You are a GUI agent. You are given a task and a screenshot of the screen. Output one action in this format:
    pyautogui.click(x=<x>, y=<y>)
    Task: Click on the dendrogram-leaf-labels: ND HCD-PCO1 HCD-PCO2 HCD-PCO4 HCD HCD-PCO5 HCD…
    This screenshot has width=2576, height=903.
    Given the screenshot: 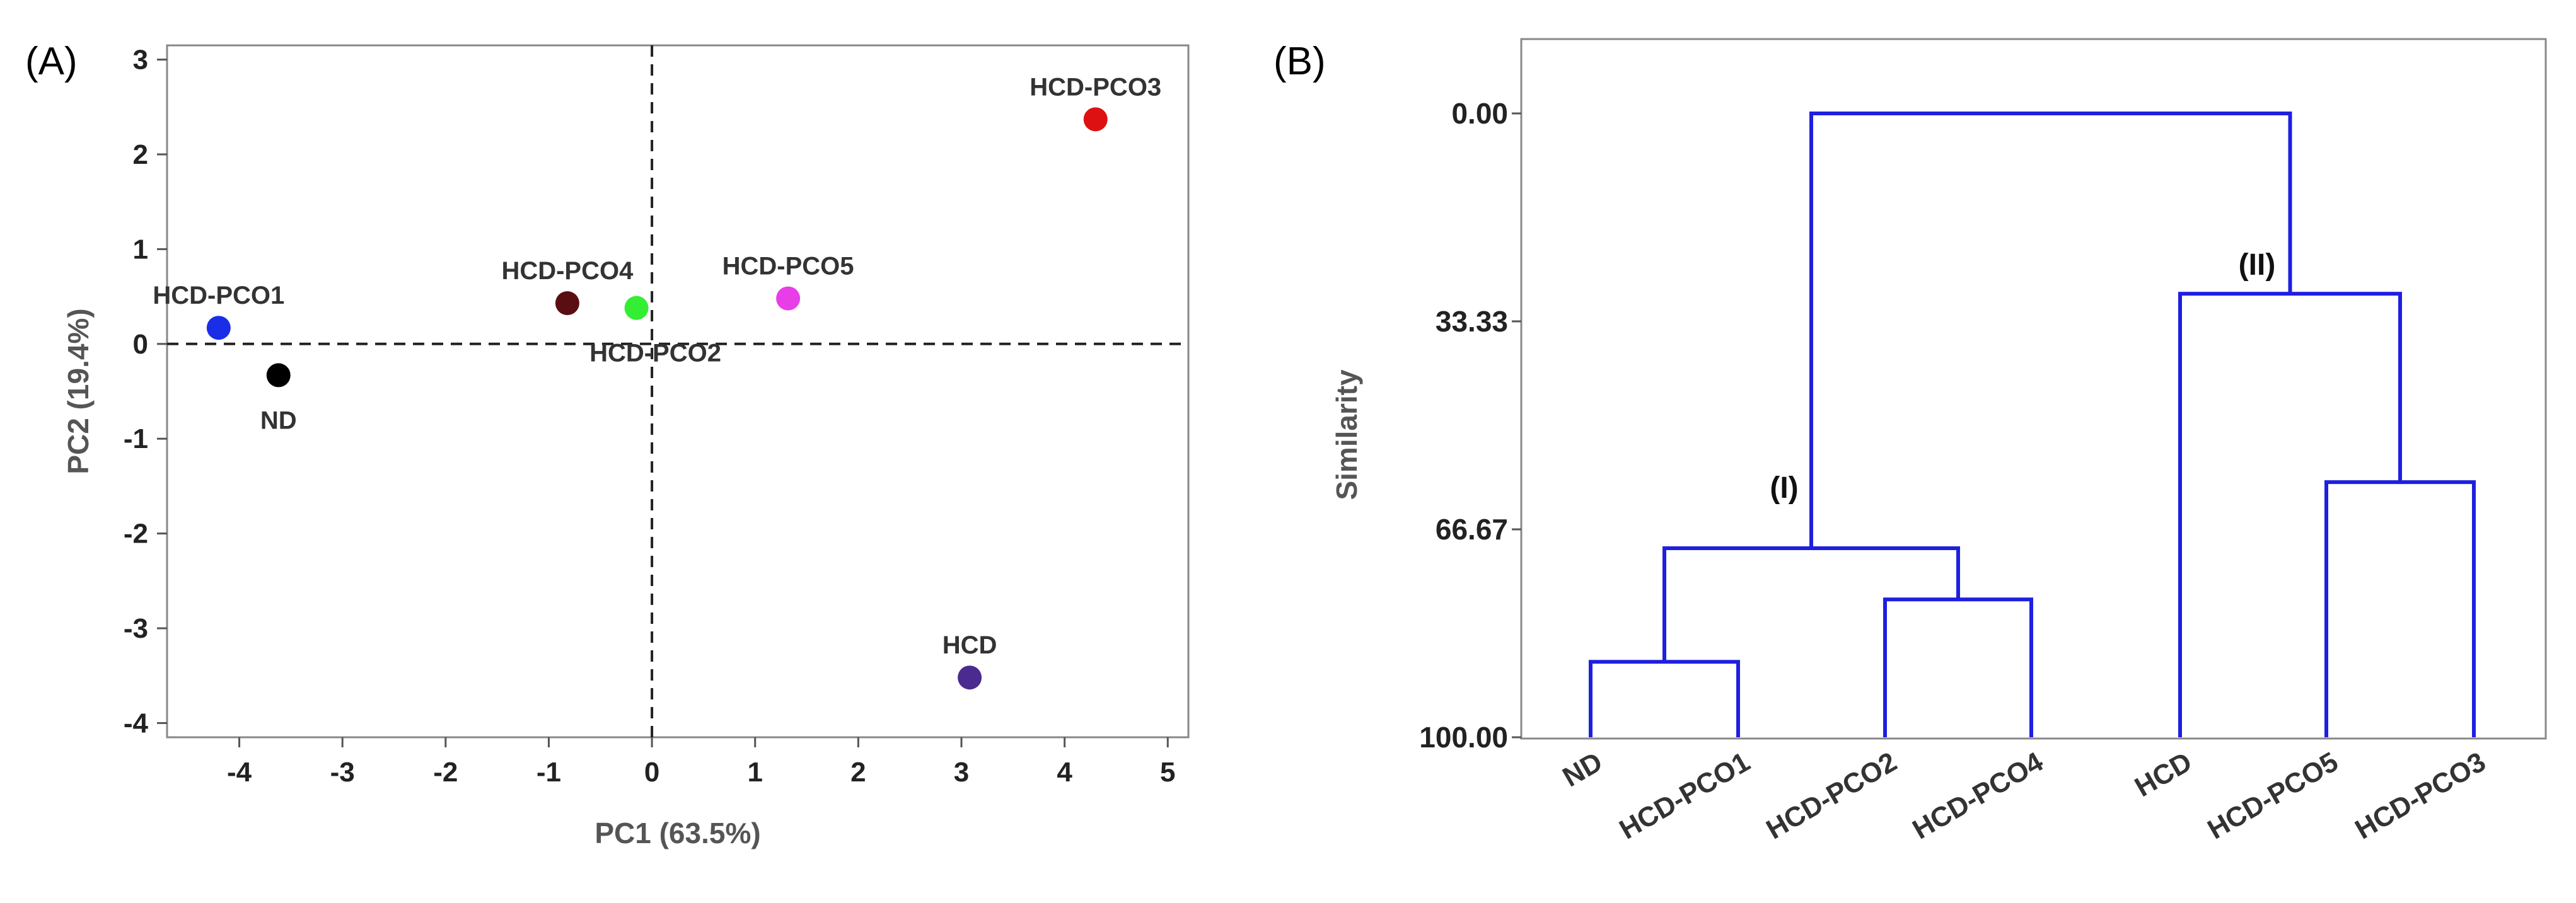 What is the action you would take?
    pyautogui.click(x=2024, y=796)
    